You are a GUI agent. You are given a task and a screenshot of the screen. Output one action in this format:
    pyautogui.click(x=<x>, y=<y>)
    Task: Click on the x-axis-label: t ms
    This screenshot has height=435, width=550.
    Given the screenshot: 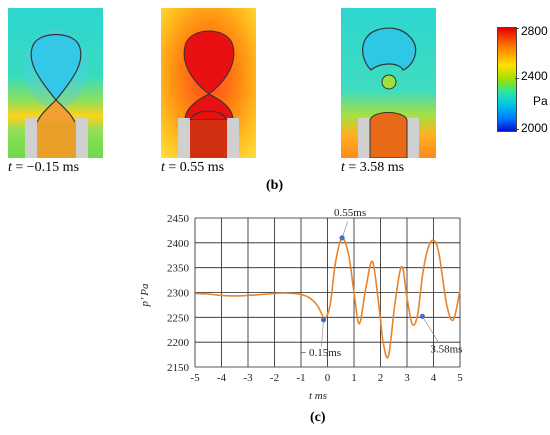 What is the action you would take?
    pyautogui.click(x=318, y=396)
    